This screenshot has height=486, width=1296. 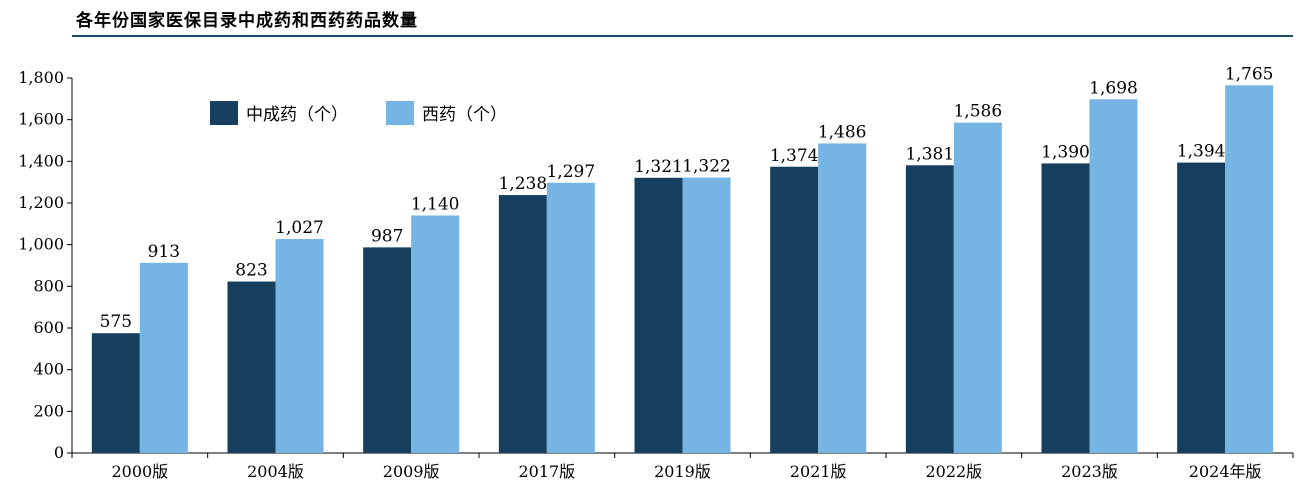 What do you see at coordinates (706, 167) in the screenshot?
I see `data-label: 1,322` at bounding box center [706, 167].